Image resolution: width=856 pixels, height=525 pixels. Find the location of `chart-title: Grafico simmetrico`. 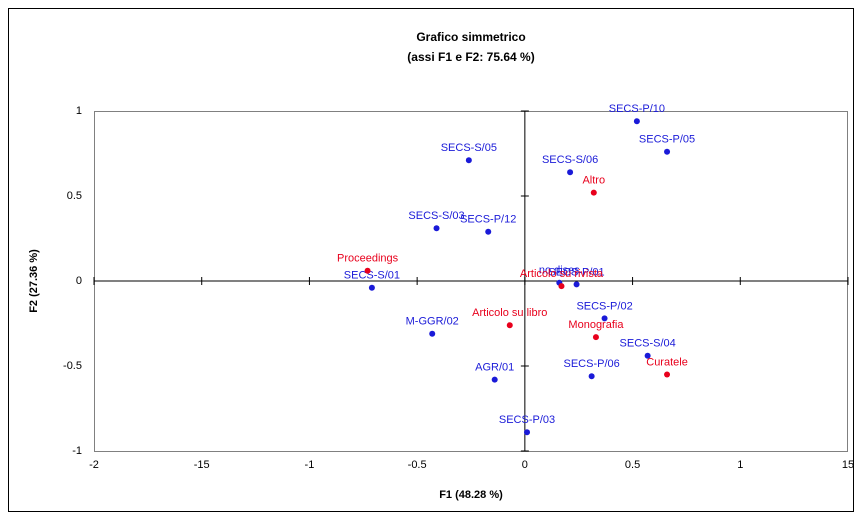

chart-title: Grafico simmetrico is located at coordinates (470, 37).